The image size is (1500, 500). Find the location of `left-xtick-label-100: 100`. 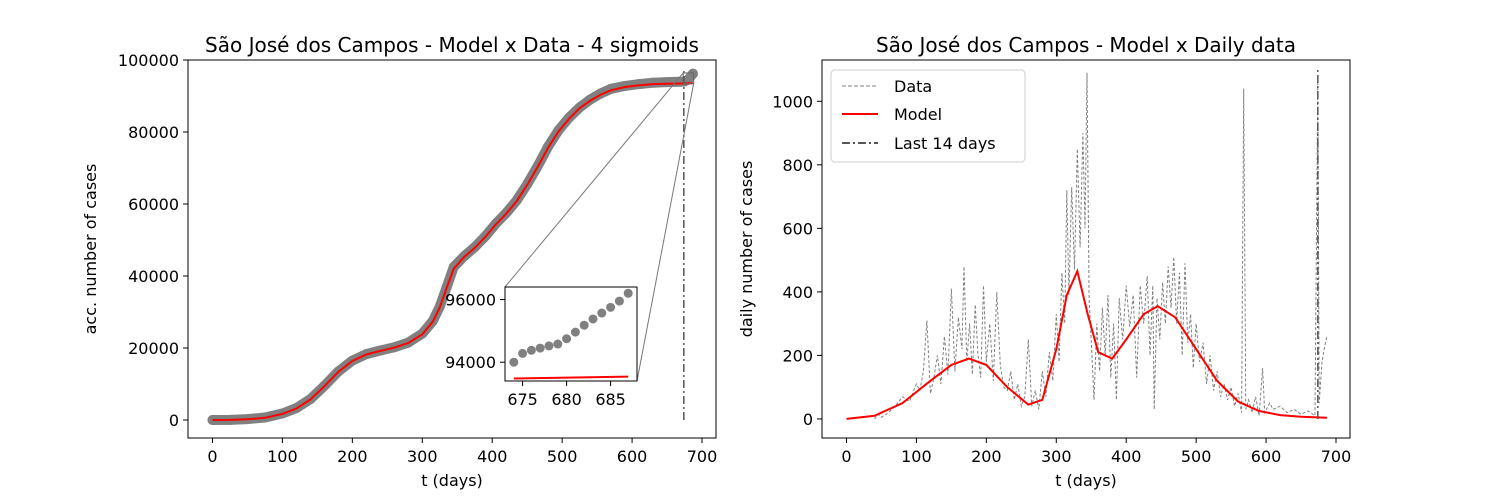

left-xtick-label-100: 100 is located at coordinates (282, 456).